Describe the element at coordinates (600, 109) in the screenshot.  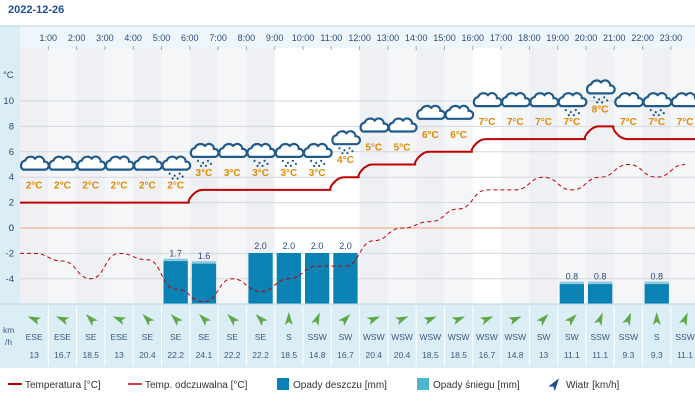
I see `temperature-label: 8°C` at that location.